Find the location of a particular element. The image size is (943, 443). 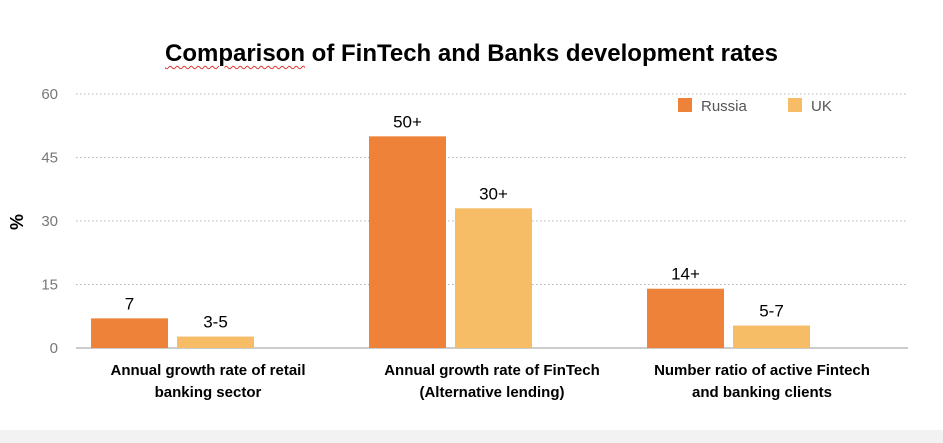

data-label: 50+ is located at coordinates (407, 121).